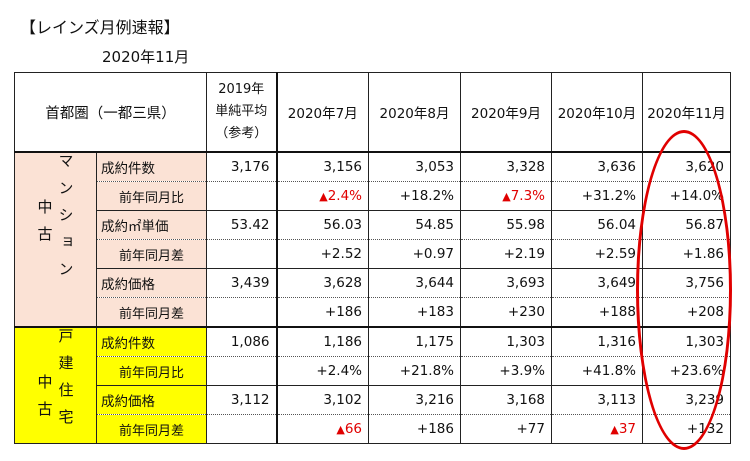 The image size is (750, 461). What do you see at coordinates (426, 196) in the screenshot?
I see `value-text: +18.2%` at bounding box center [426, 196].